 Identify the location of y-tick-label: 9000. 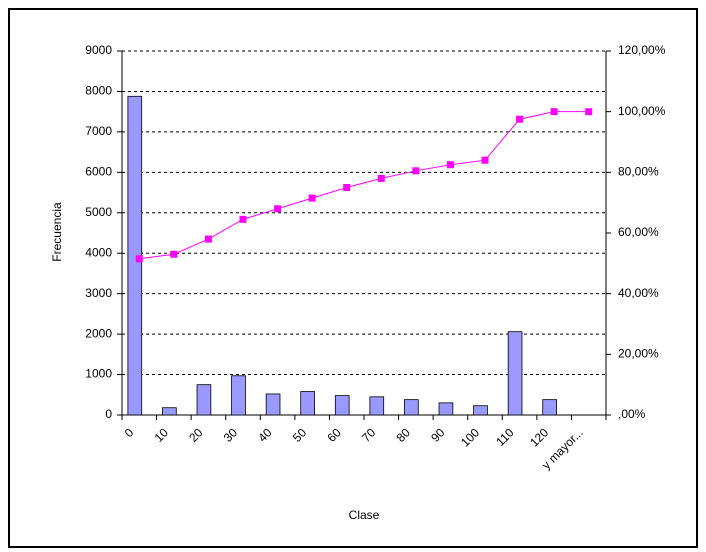
(98, 50).